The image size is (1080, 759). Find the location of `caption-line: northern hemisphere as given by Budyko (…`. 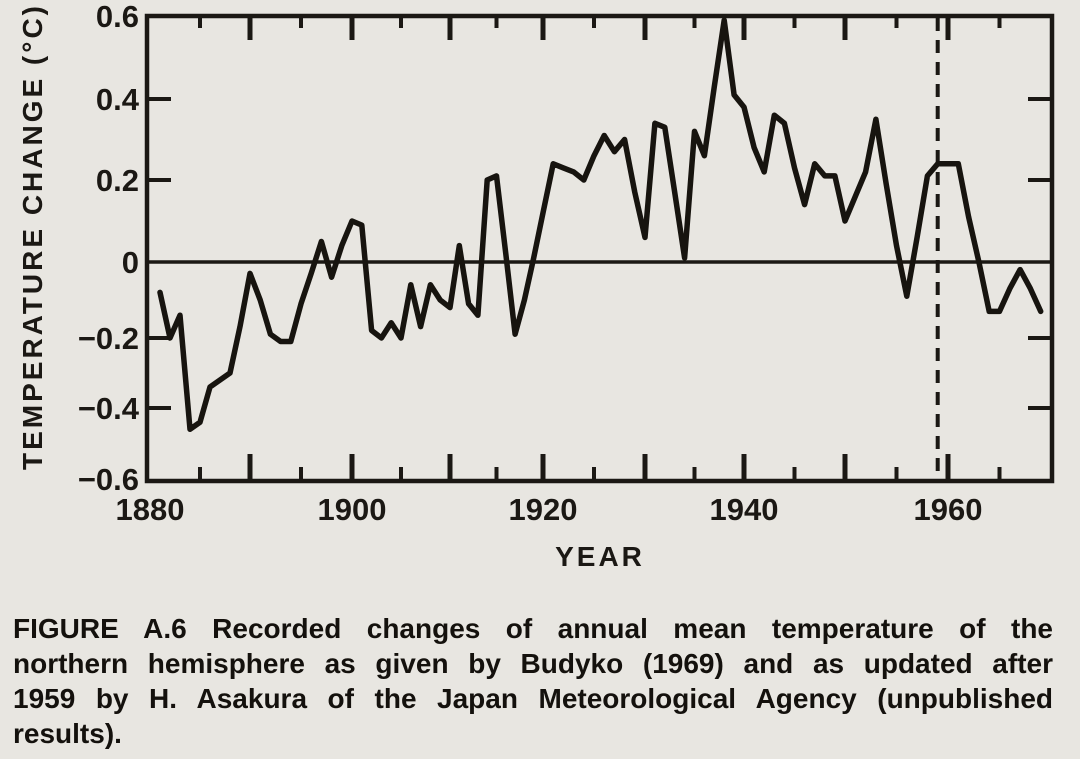

caption-line: northern hemisphere as given by Budyko (… is located at coordinates (533, 663).